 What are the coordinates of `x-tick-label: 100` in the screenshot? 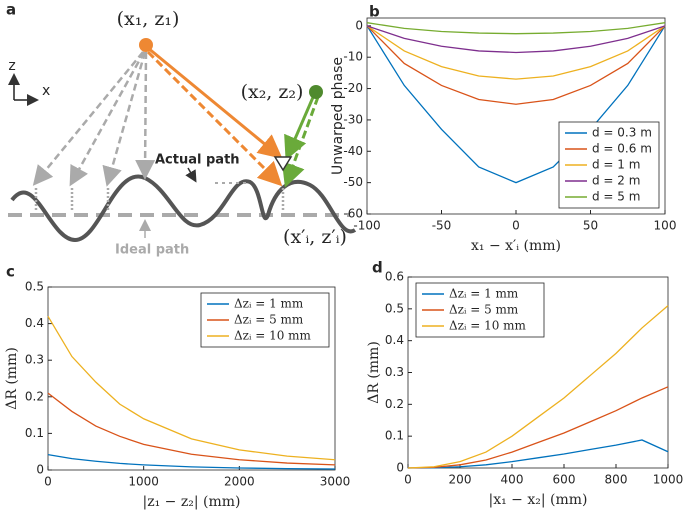 It's located at (665, 226).